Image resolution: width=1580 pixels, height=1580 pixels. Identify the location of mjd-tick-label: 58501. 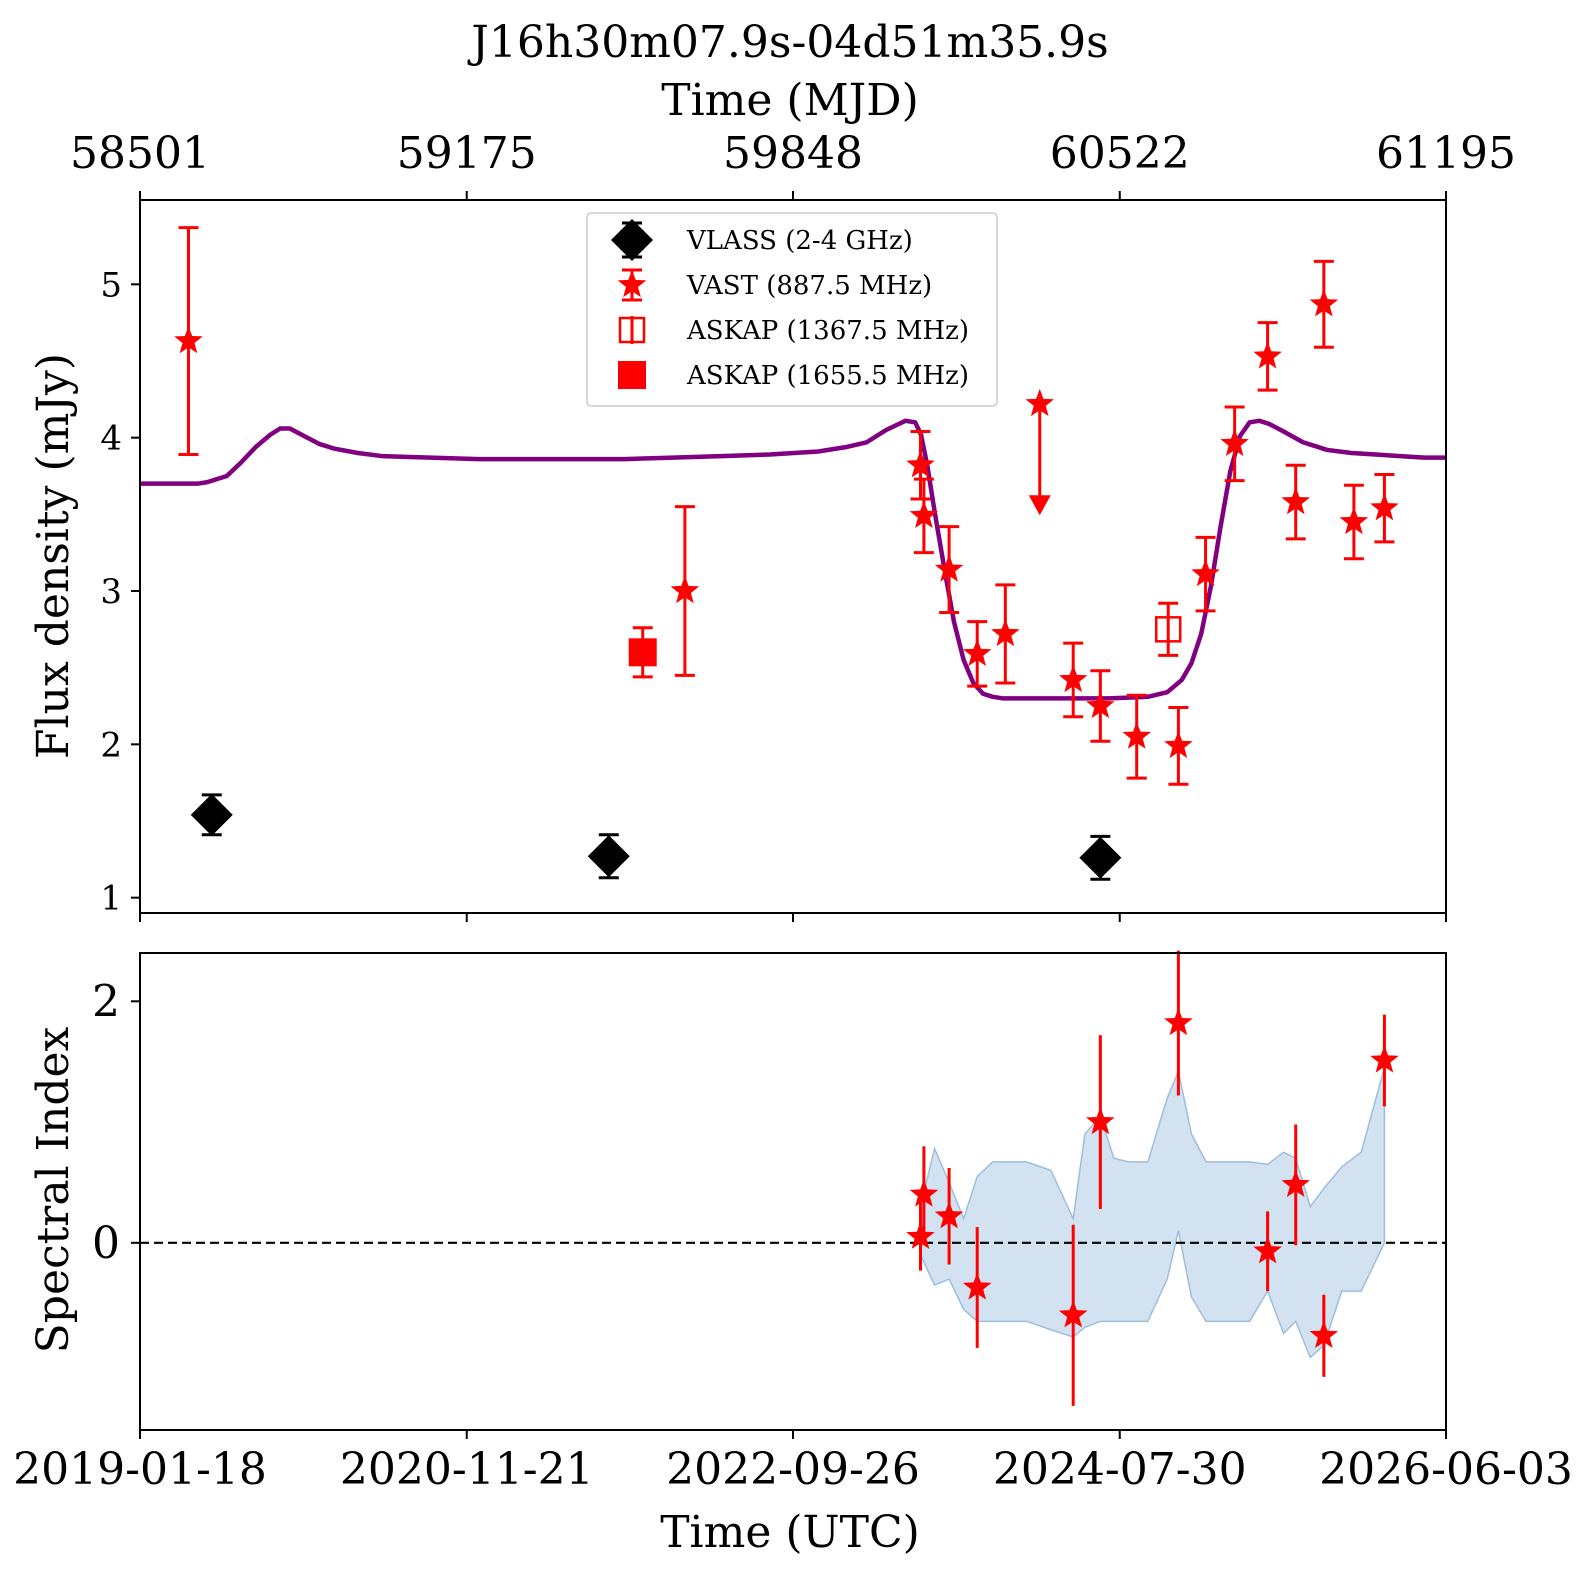
(140, 153).